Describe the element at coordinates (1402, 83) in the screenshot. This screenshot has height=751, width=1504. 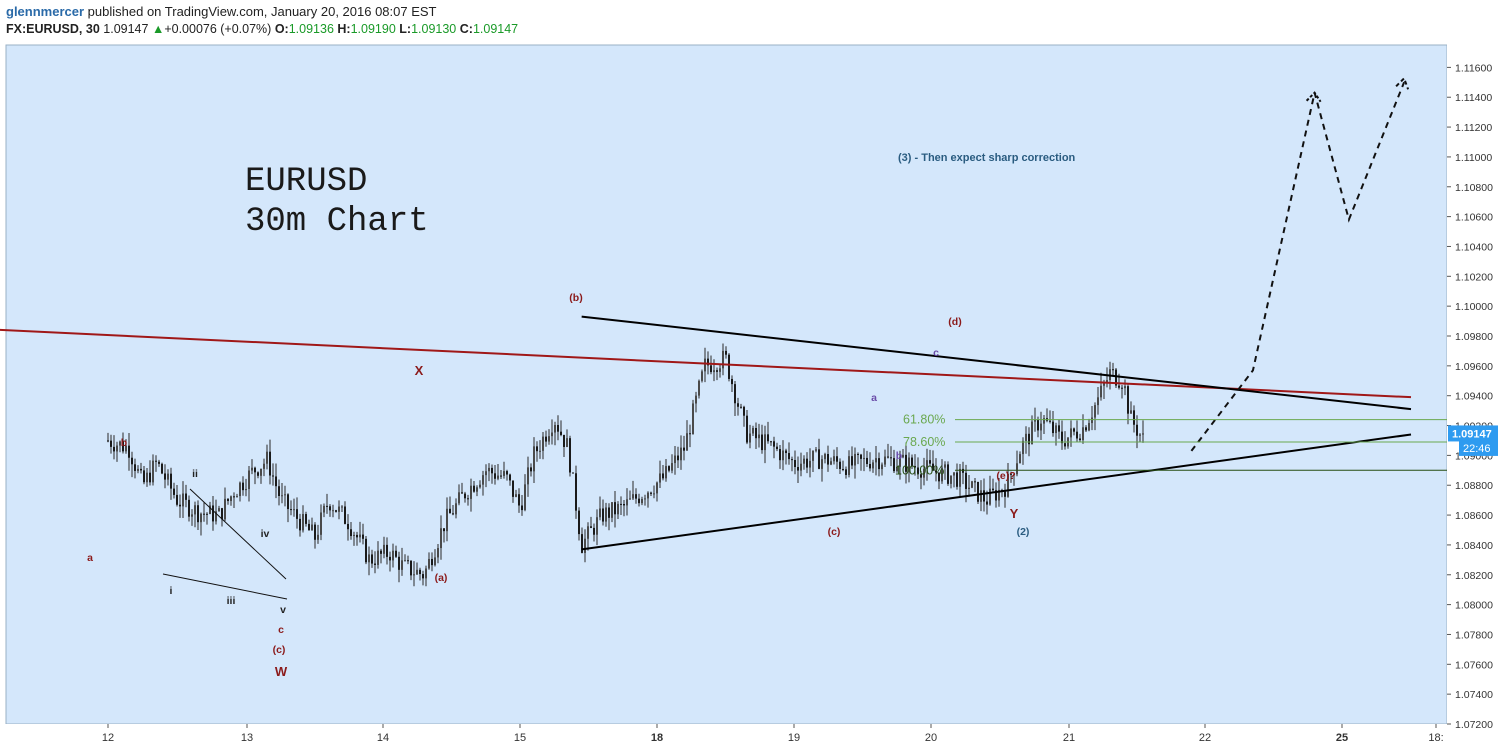
I see `projection-arrowhead` at that location.